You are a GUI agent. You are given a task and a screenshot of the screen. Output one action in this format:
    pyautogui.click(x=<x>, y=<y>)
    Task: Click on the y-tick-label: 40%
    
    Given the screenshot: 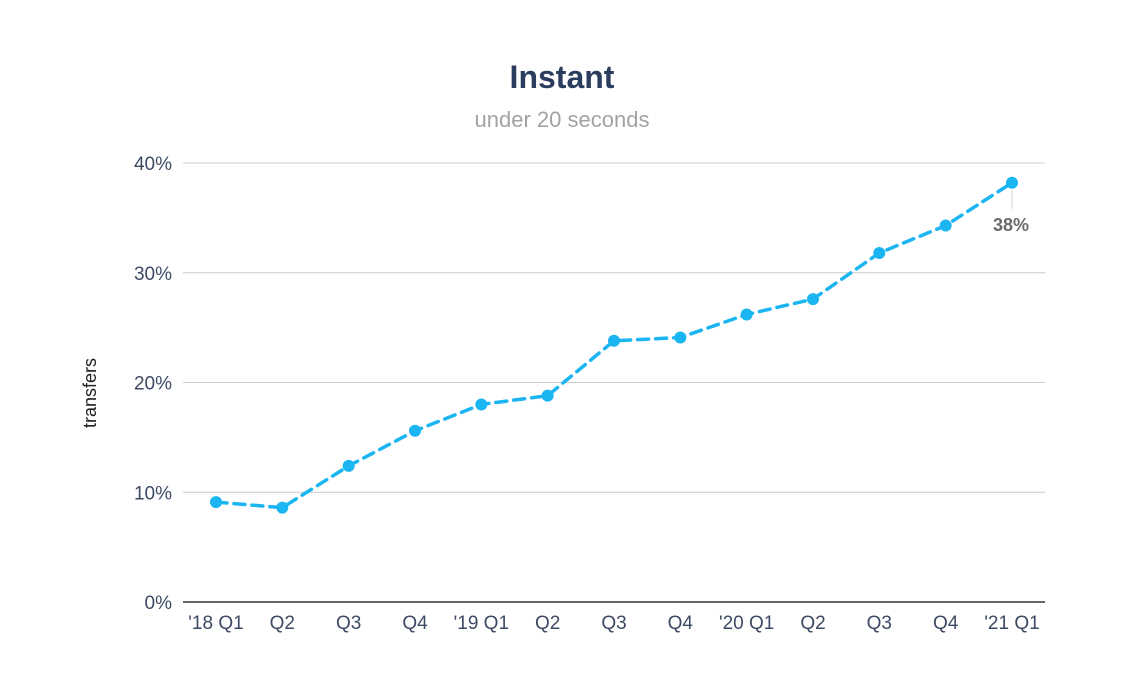 What is the action you would take?
    pyautogui.click(x=153, y=164)
    